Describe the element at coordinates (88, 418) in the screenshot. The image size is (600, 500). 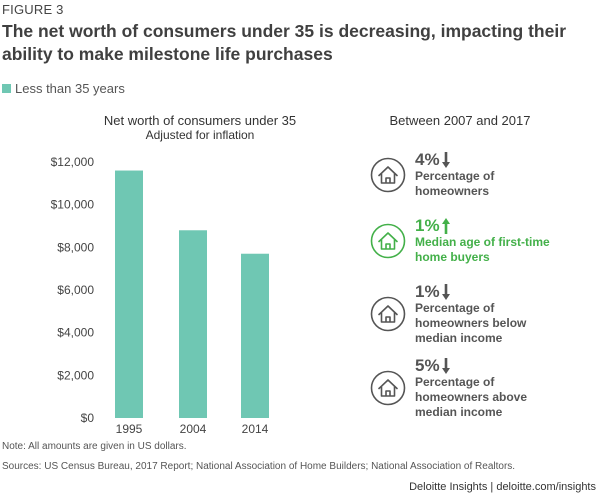
I see `y-tick-label: $0` at that location.